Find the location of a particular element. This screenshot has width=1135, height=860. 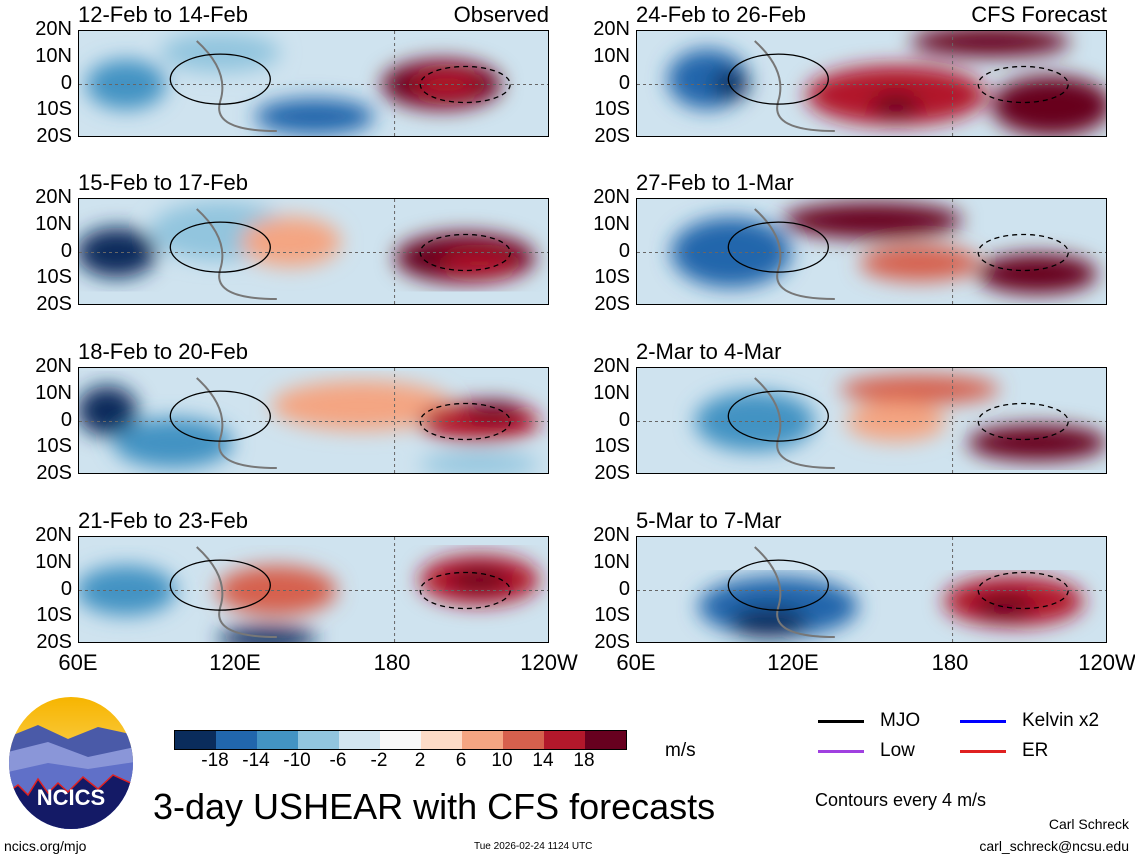

colorbar-label: -2 is located at coordinates (379, 760).